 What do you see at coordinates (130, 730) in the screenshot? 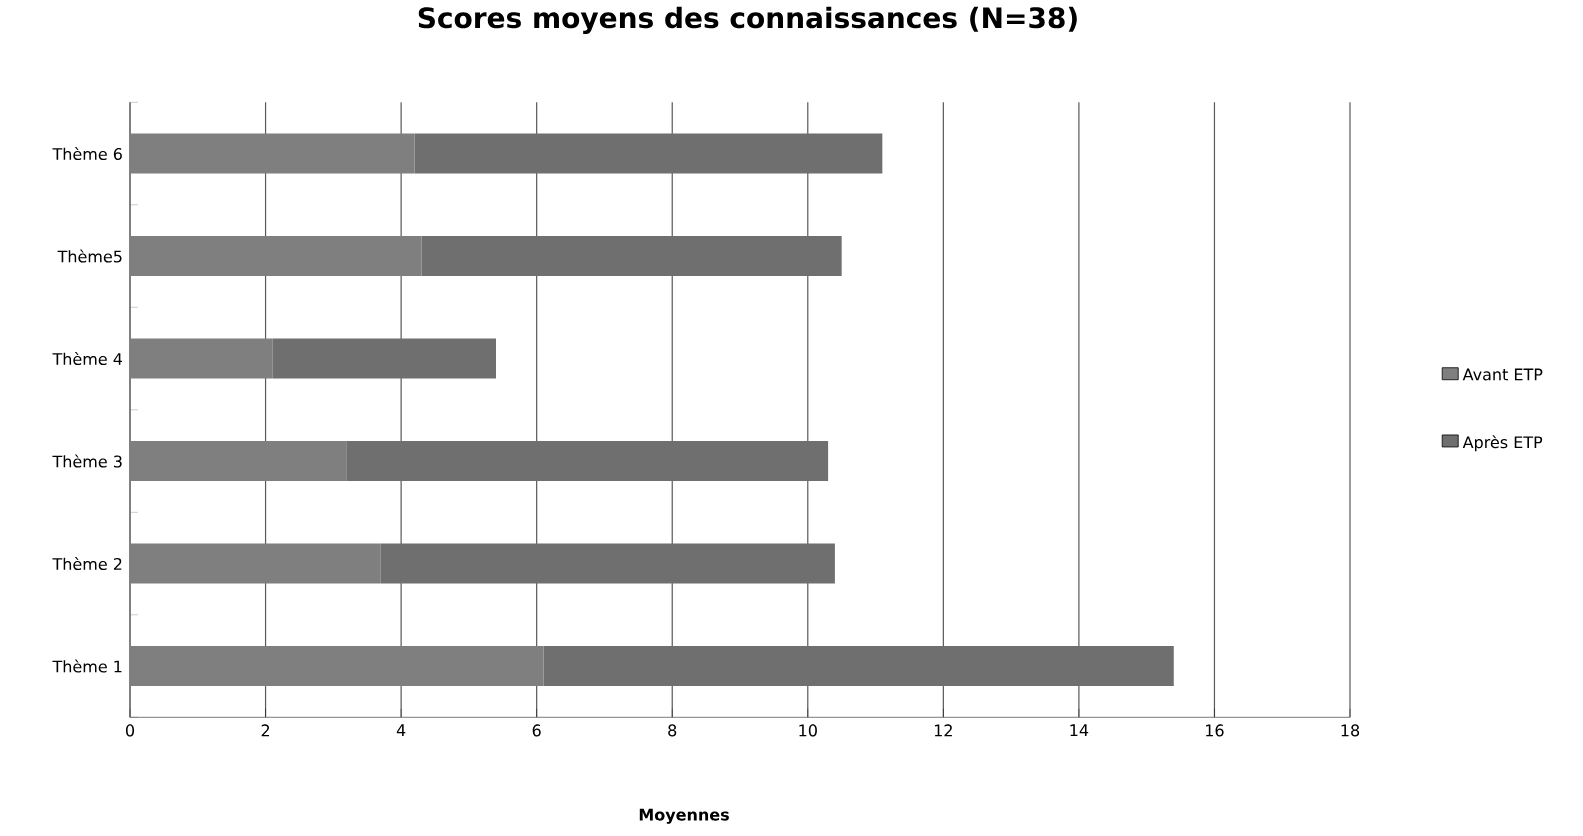
I see `x-tick-label: 0` at bounding box center [130, 730].